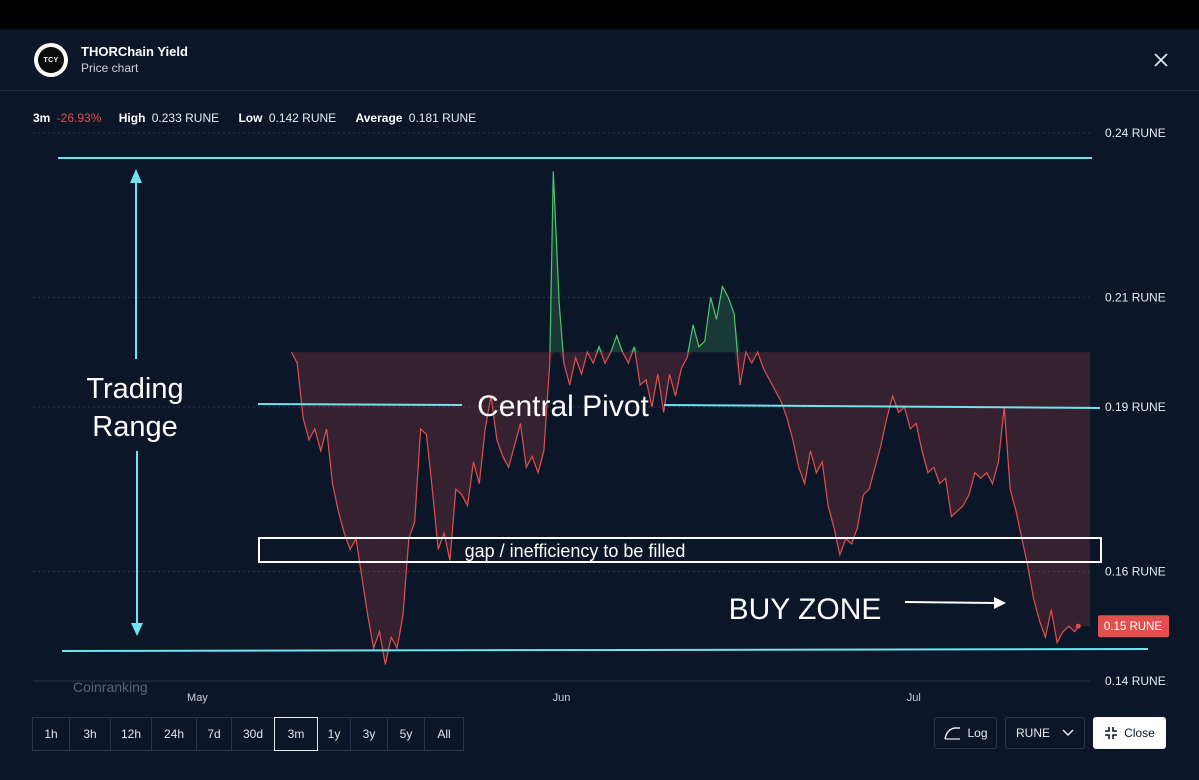 This screenshot has width=1199, height=780. What do you see at coordinates (134, 427) in the screenshot?
I see `annotation-trading-range: Range` at bounding box center [134, 427].